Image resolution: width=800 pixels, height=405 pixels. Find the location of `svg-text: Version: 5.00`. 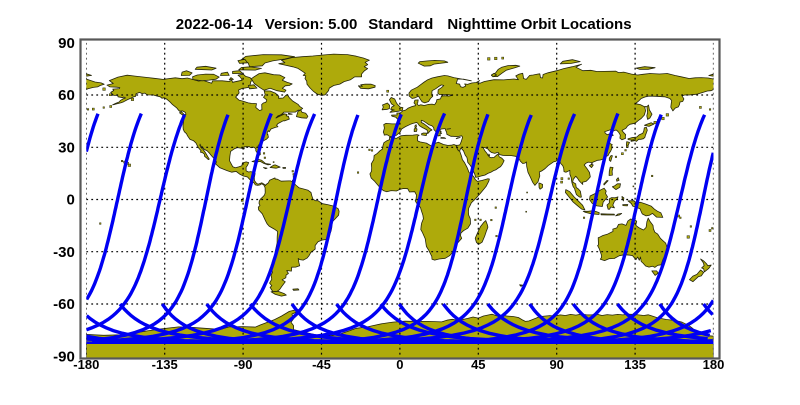

svg-text: Version: 5.00 is located at coordinates (311, 24).